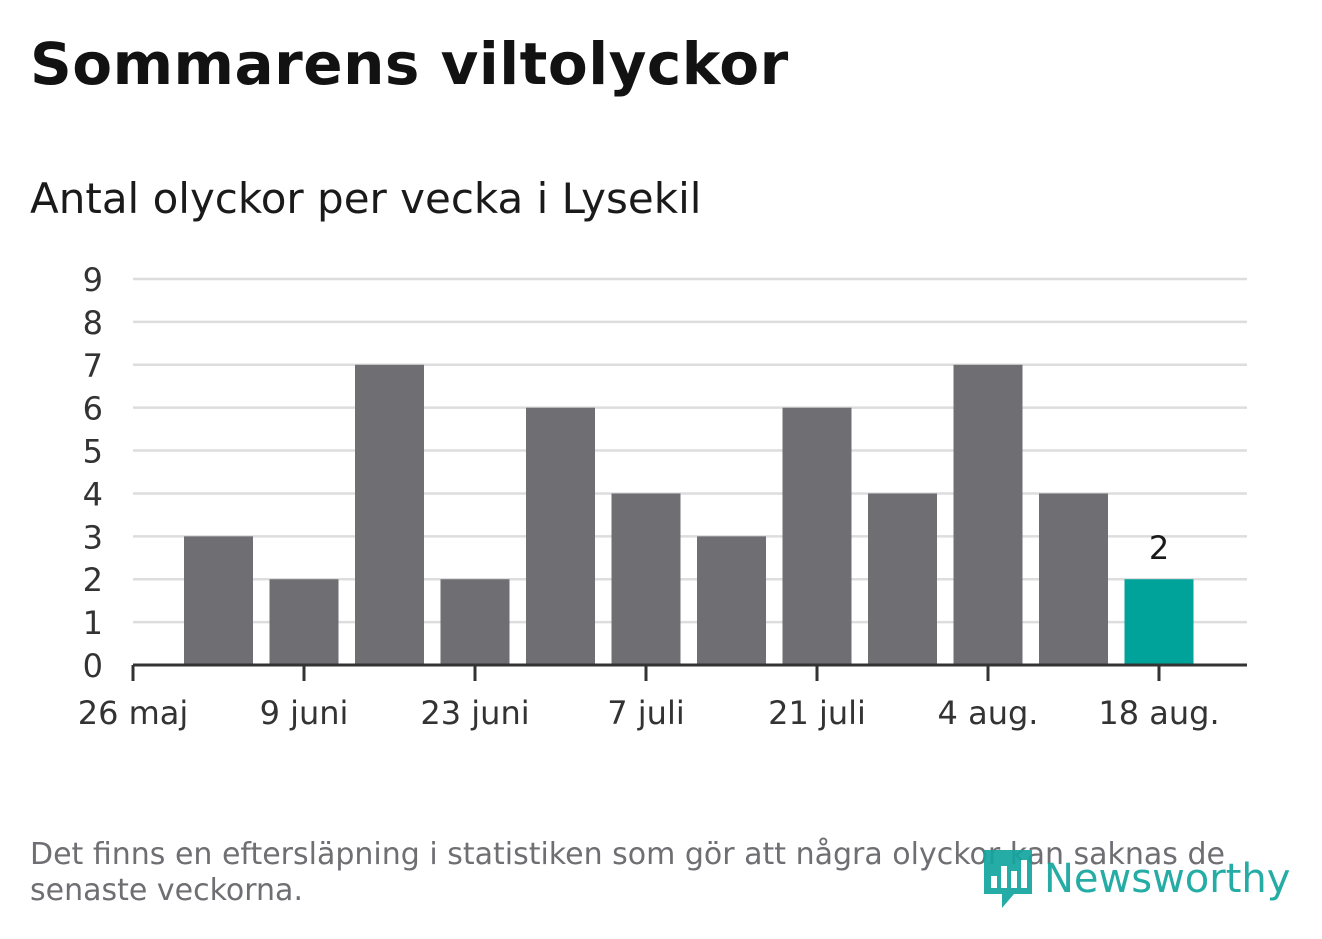 Image resolution: width=1322 pixels, height=939 pixels. I want to click on bar-chart-pin-icon, so click(1008, 879).